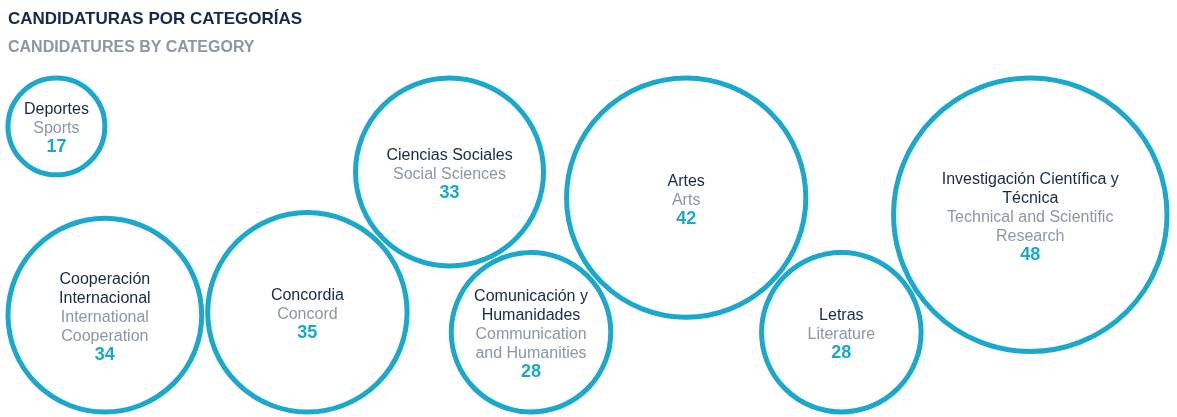  Describe the element at coordinates (105, 288) in the screenshot. I see `category-label: Cooperación Internacional` at that location.